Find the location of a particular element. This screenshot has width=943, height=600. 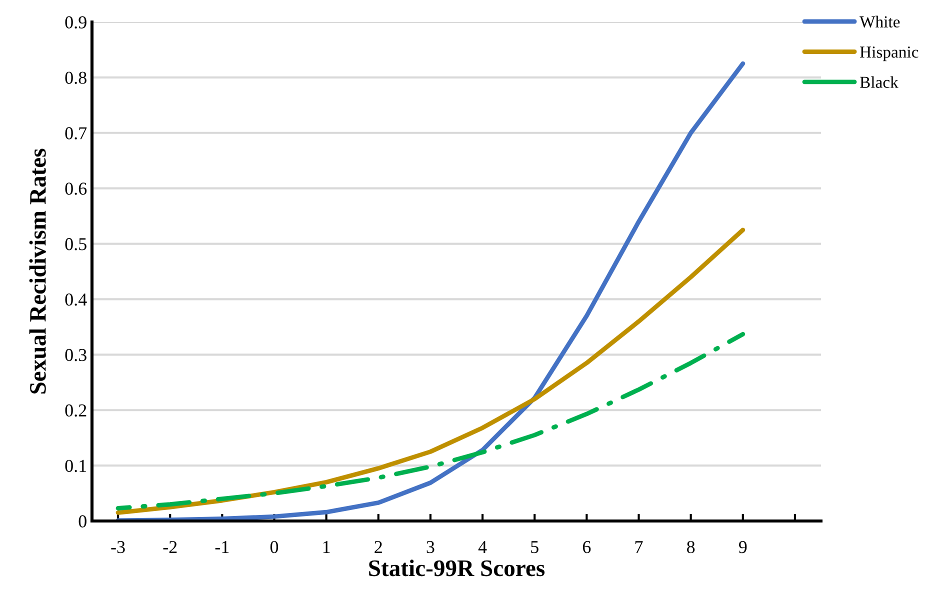

y-tick-label: 0 is located at coordinates (82, 521).